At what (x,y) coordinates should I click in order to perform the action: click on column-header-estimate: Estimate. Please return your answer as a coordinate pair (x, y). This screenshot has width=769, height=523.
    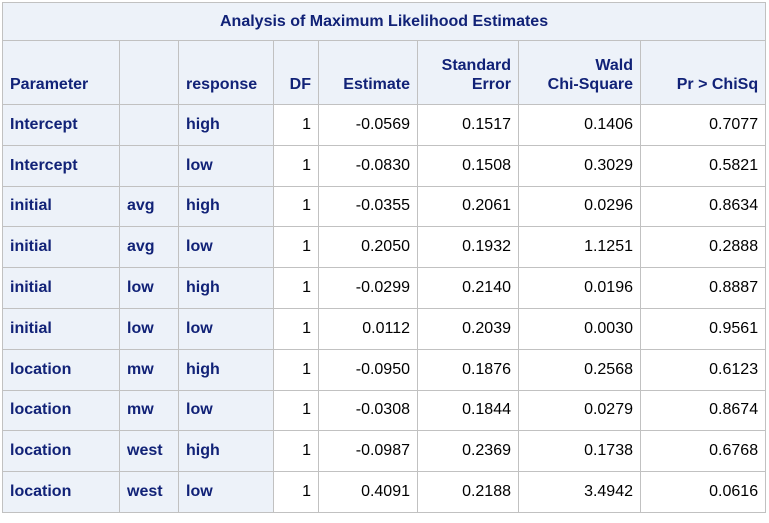
    Looking at the image, I should click on (368, 72).